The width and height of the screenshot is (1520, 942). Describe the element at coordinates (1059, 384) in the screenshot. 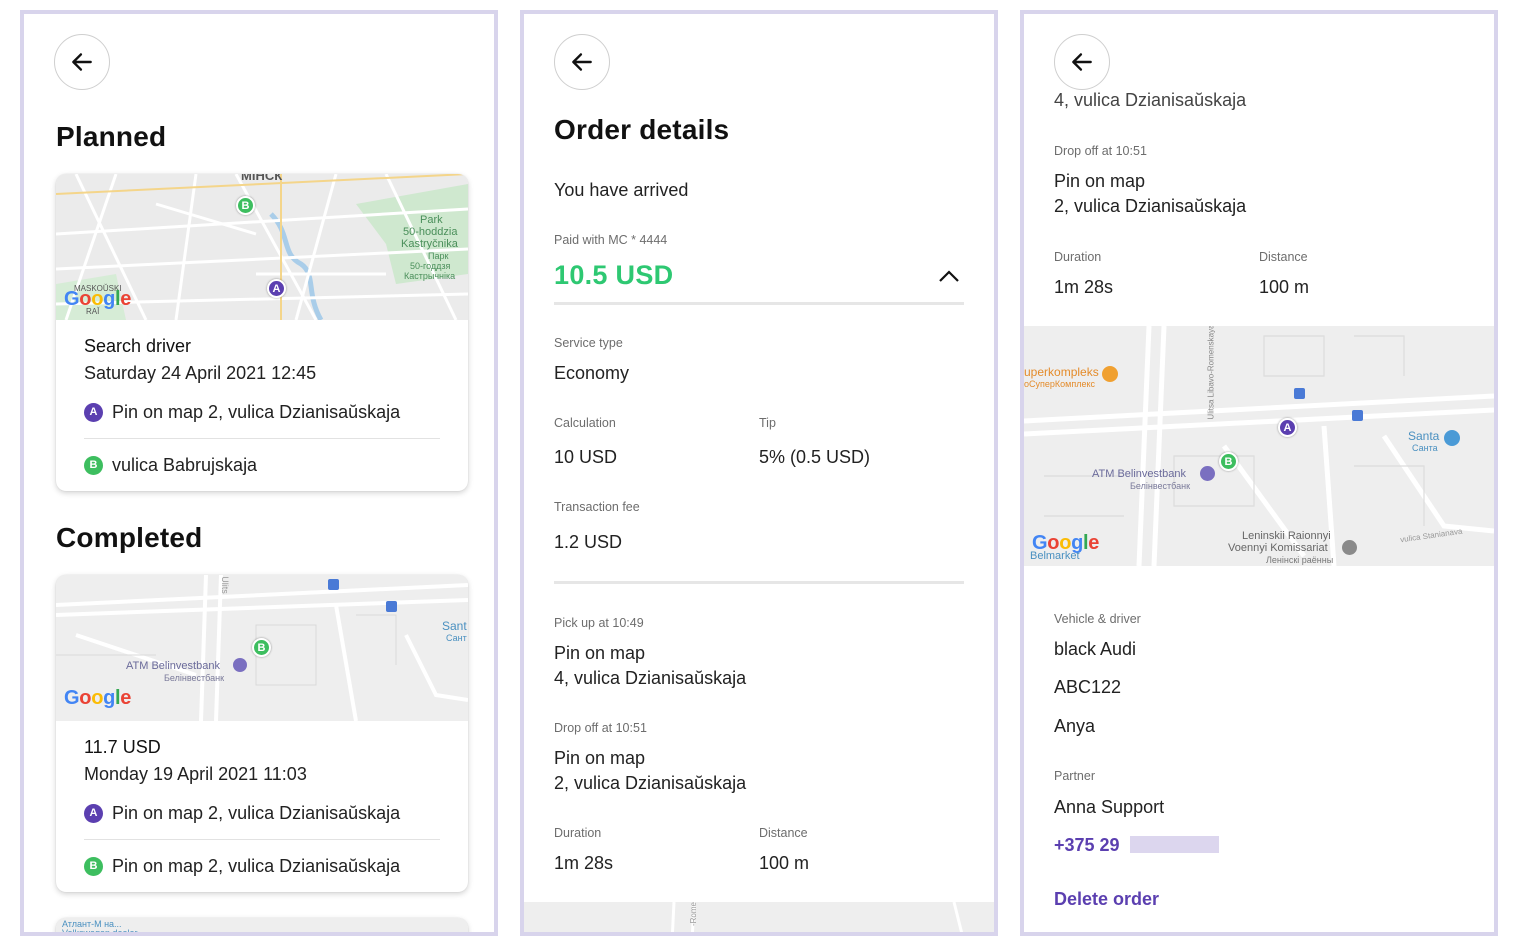

I see `map-label-supercomplex-2: оСуперКомплекс` at that location.